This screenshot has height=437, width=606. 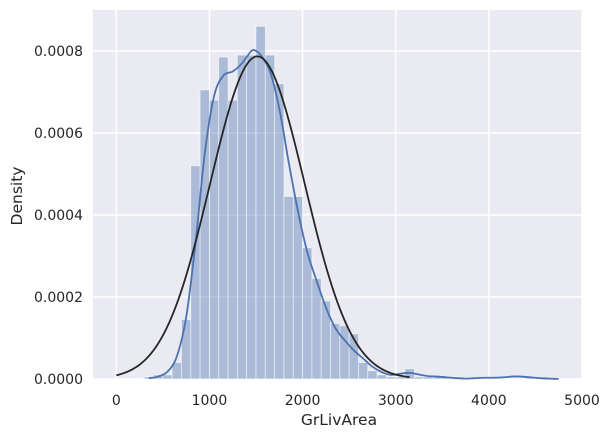 I want to click on x-tick-label: 3000, so click(x=396, y=401).